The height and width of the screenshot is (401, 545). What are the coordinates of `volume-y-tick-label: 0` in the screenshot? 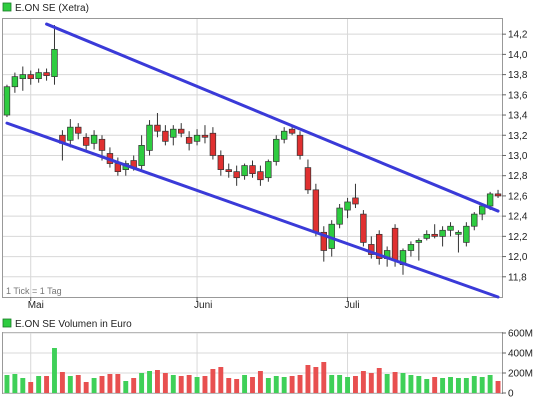 It's located at (511, 394).